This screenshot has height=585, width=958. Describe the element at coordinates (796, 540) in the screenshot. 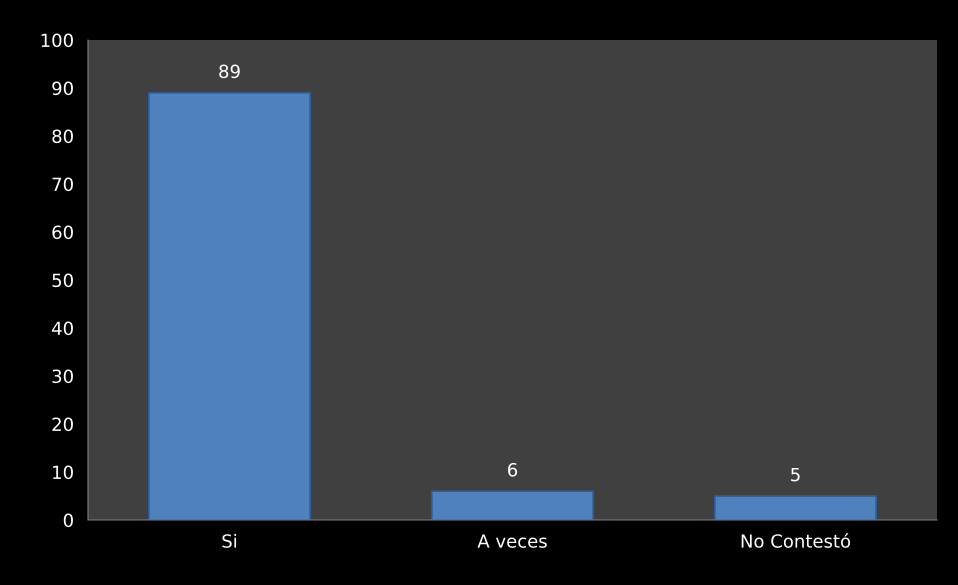

I see `x-tick-label: No Contestó` at that location.